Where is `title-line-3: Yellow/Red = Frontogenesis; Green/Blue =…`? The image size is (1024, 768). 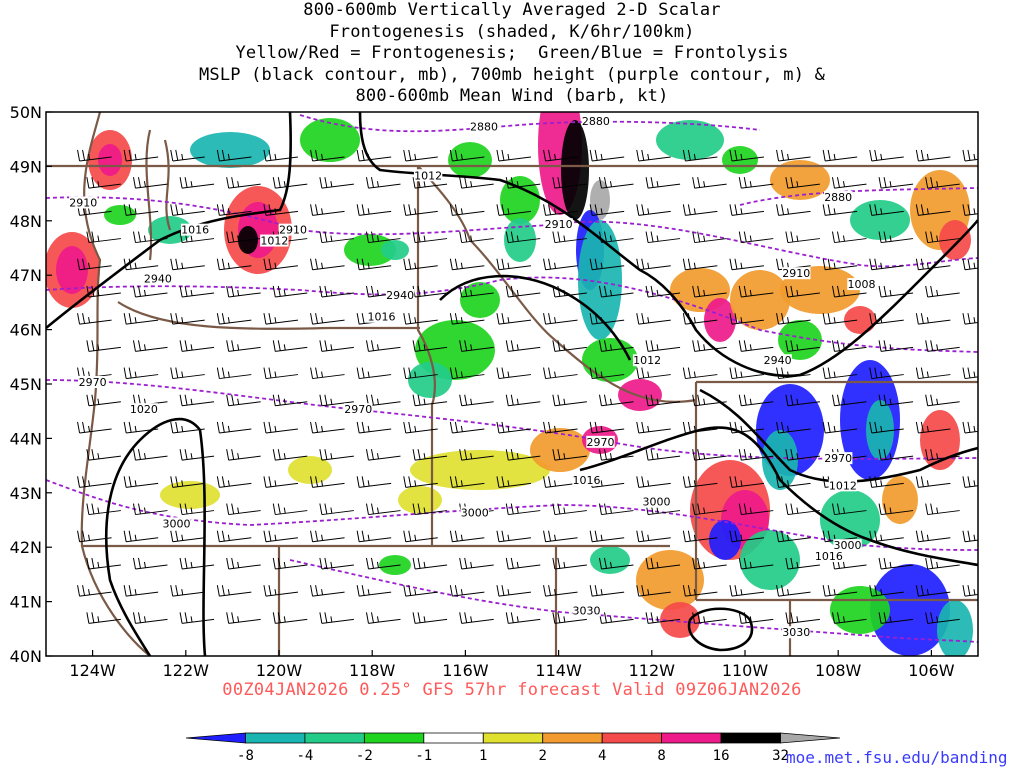
title-line-3: Yellow/Red = Frontogenesis; Green/Blue =… is located at coordinates (512, 53).